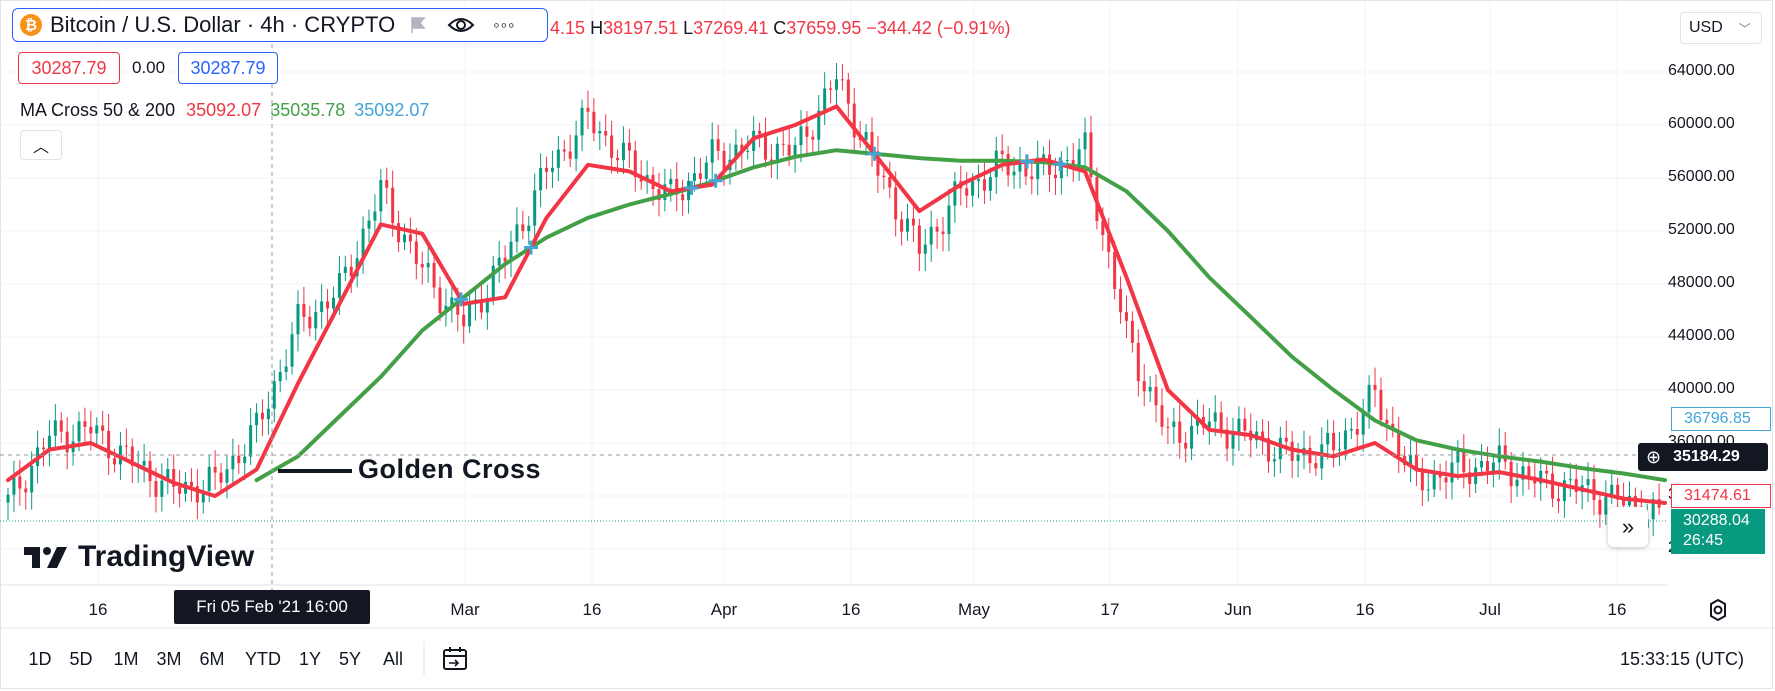 The height and width of the screenshot is (691, 1775). Describe the element at coordinates (139, 557) in the screenshot. I see `tradingview-logo: TradingView` at that location.